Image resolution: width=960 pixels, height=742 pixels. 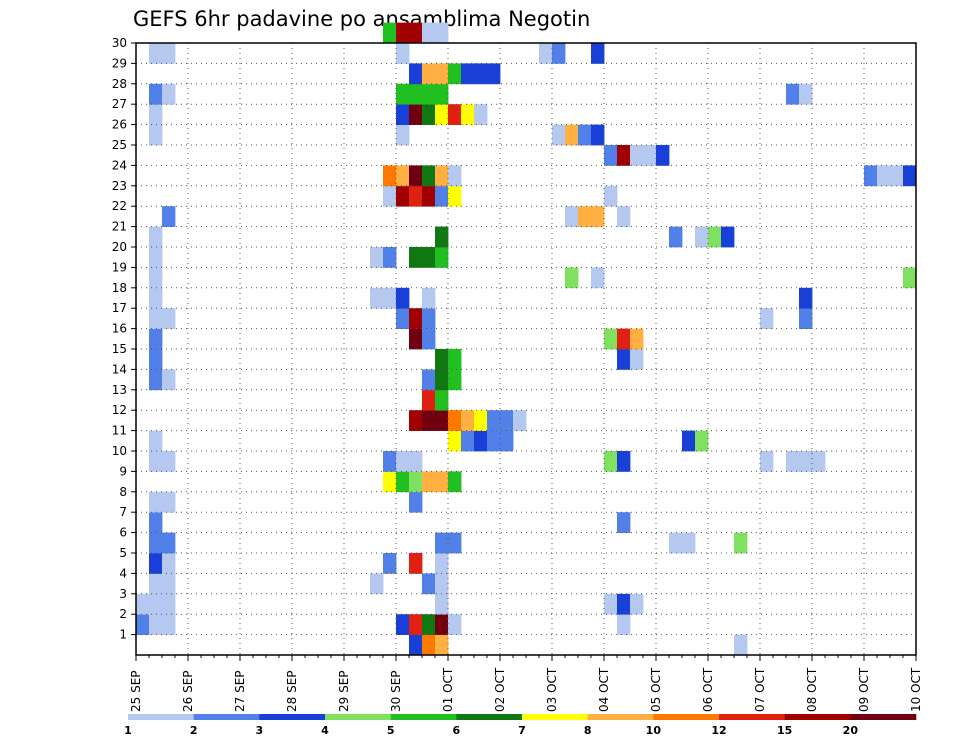 What do you see at coordinates (916, 689) in the screenshot?
I see `x-tick-label: 10 OCT` at bounding box center [916, 689].